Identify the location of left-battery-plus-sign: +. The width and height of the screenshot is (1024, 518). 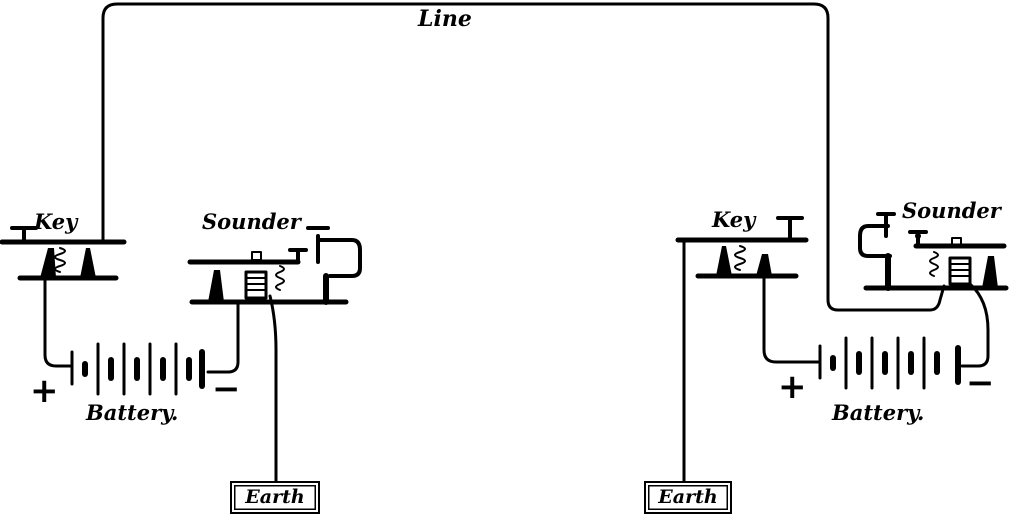
(44, 391).